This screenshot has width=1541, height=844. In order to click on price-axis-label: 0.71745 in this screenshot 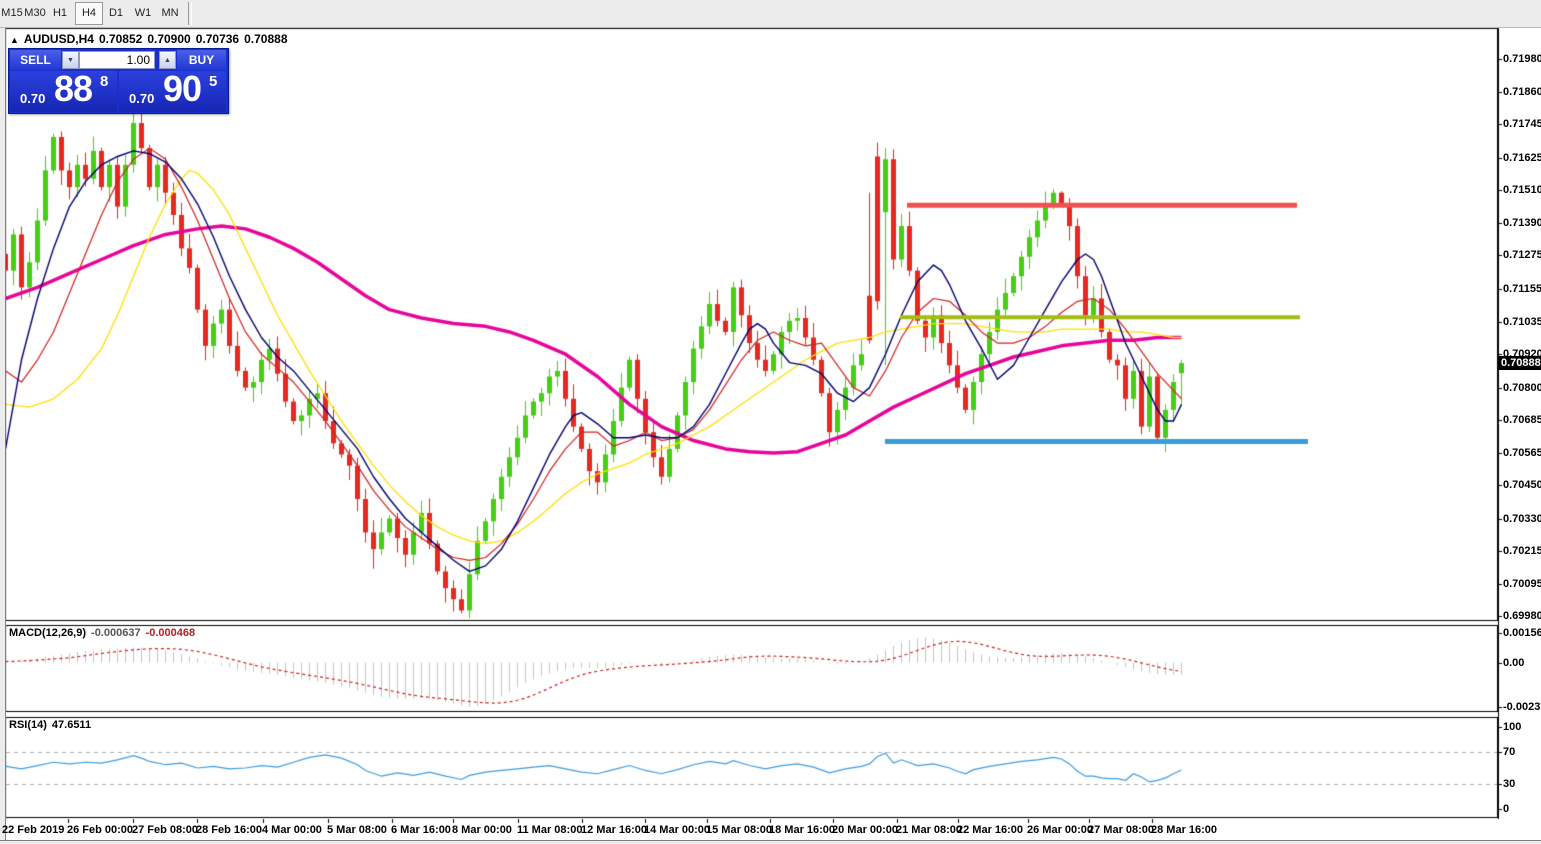, I will do `click(1522, 124)`.